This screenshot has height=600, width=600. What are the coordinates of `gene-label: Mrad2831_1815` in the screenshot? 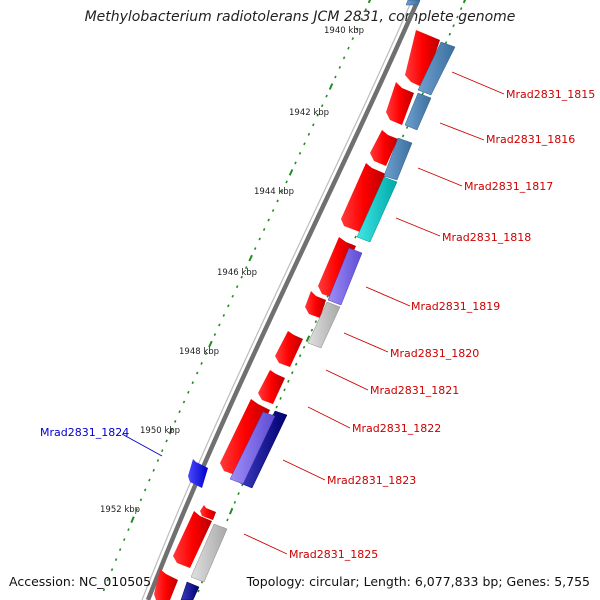 It's located at (550, 94).